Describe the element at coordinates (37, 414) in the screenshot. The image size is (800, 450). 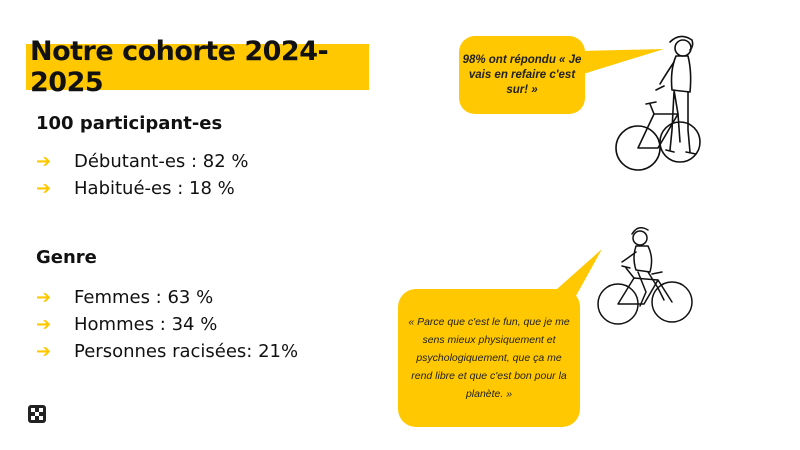
I see `logo-icon` at that location.